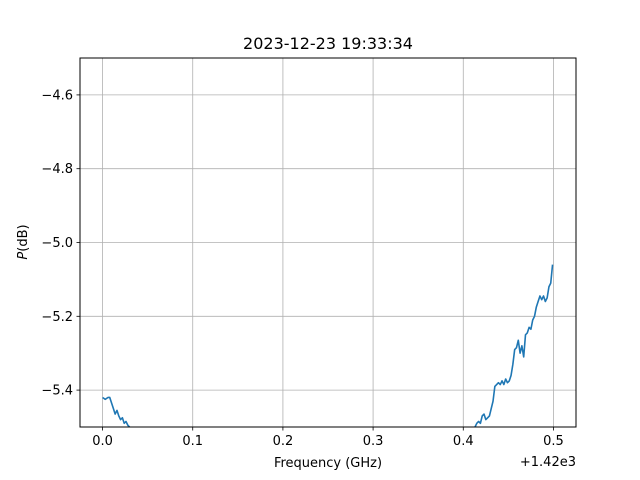 The width and height of the screenshot is (640, 480). What do you see at coordinates (463, 441) in the screenshot?
I see `x-tick-label: 0.4` at bounding box center [463, 441].